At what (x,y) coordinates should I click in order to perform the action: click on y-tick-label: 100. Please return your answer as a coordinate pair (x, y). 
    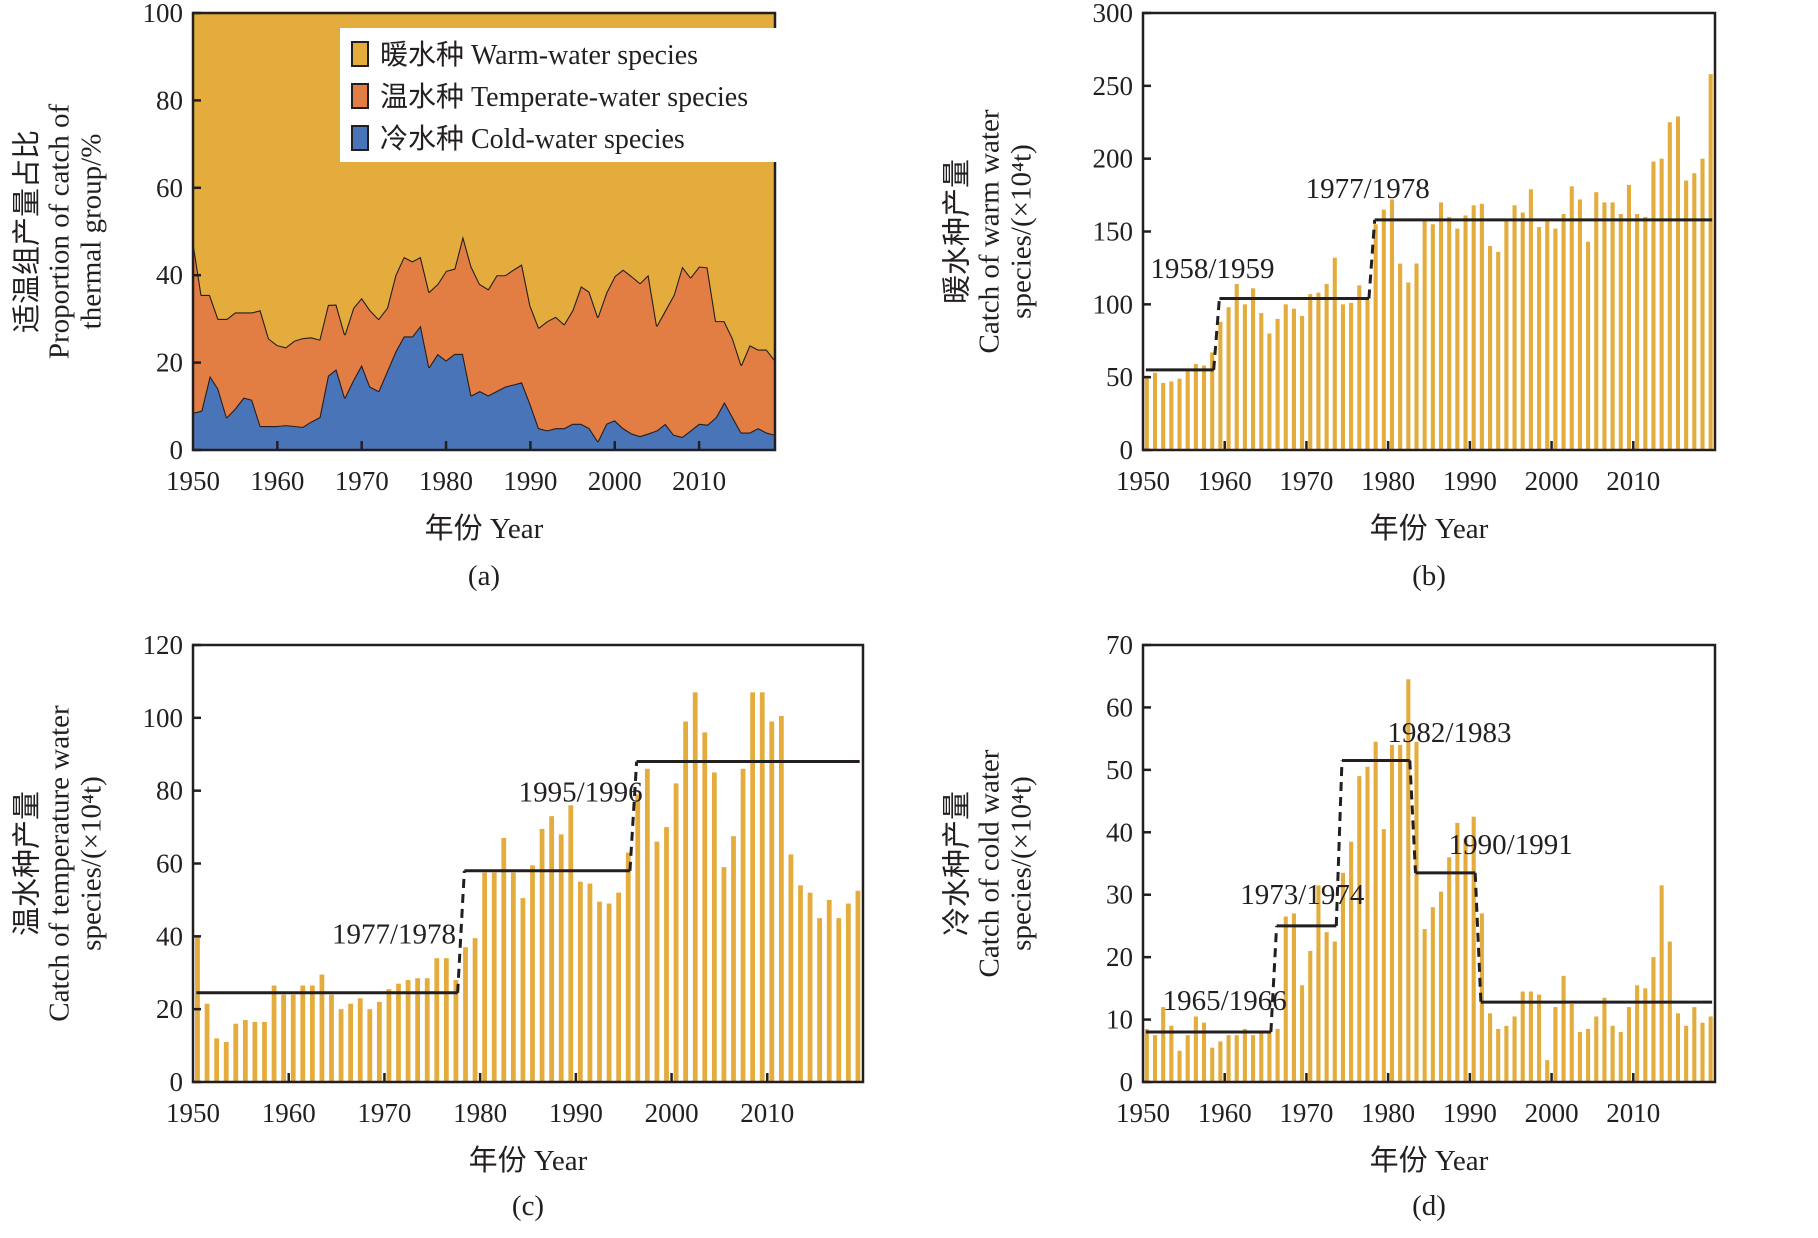
    Looking at the image, I should click on (1113, 304).